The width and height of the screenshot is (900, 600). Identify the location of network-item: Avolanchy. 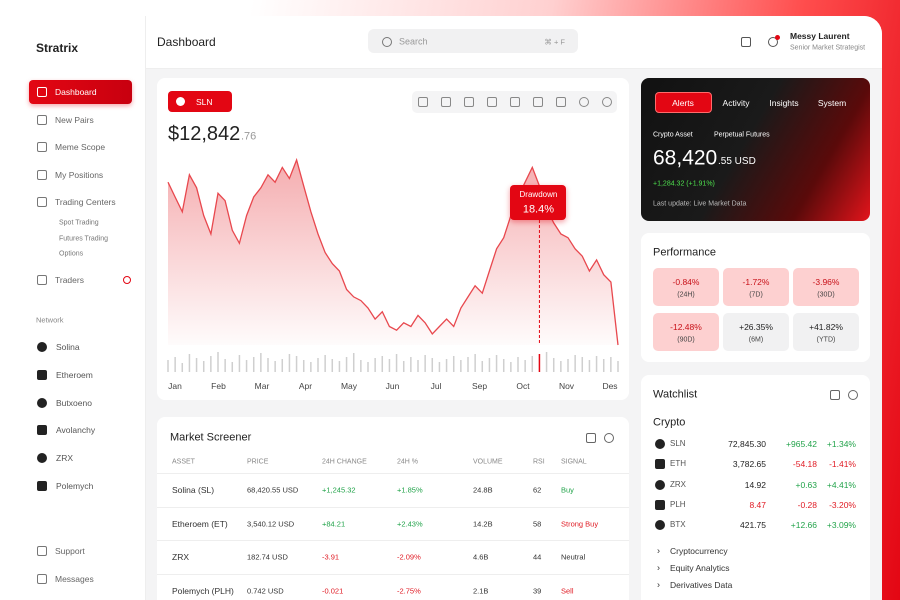
(76, 430).